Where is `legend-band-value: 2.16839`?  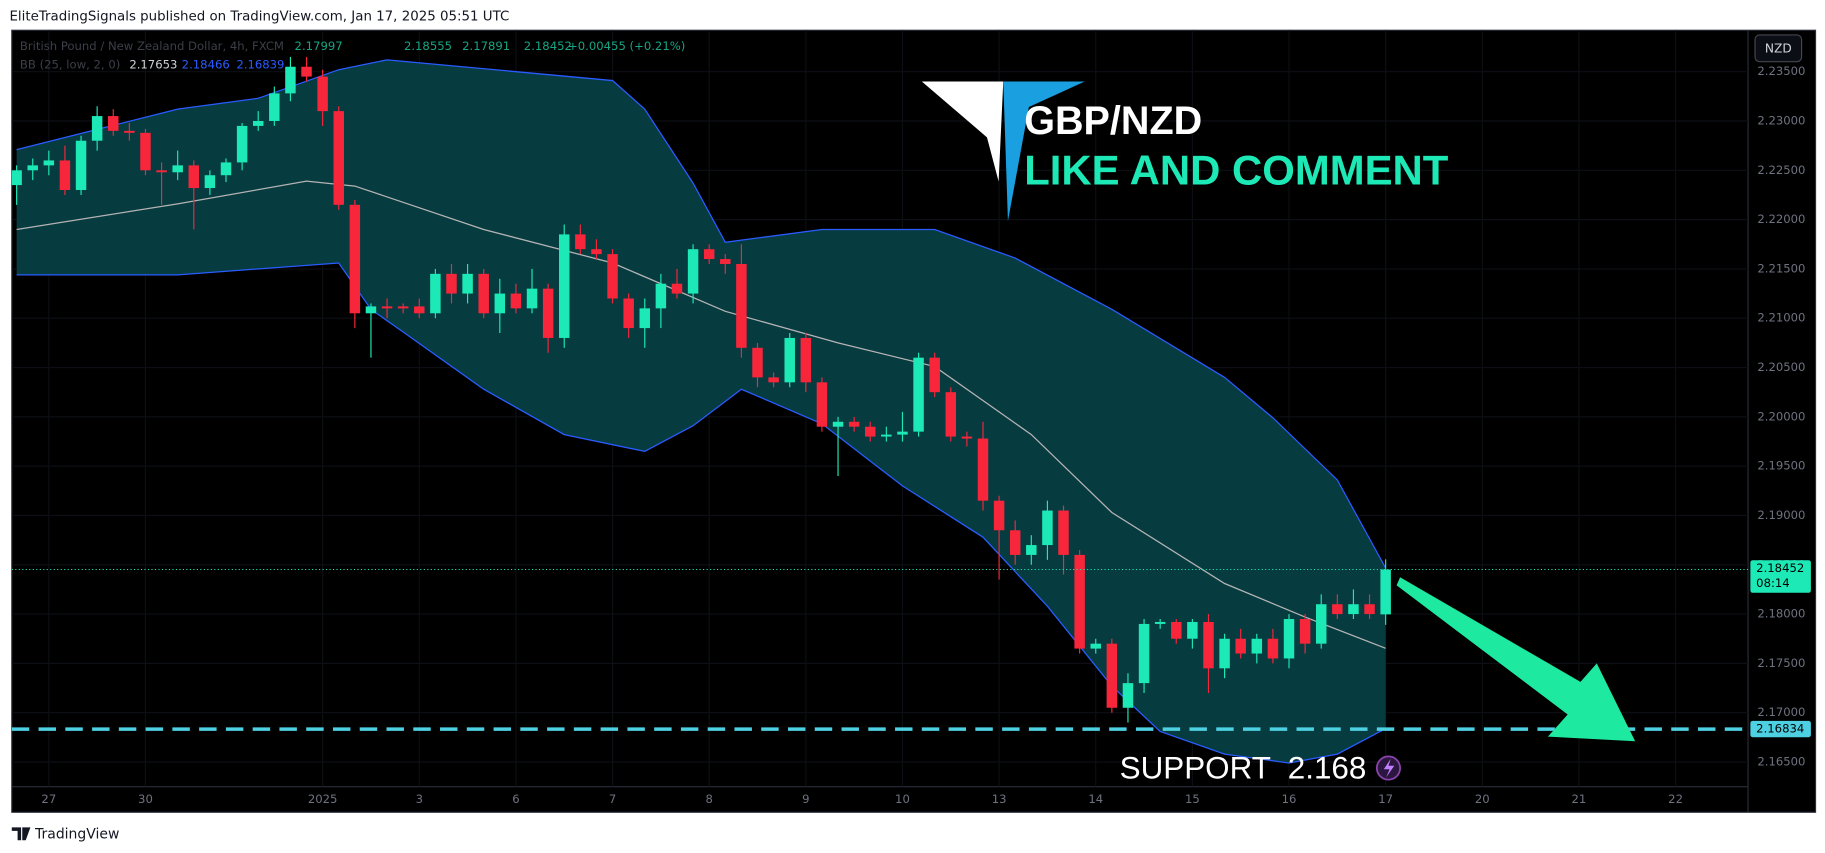
legend-band-value: 2.16839 is located at coordinates (260, 65).